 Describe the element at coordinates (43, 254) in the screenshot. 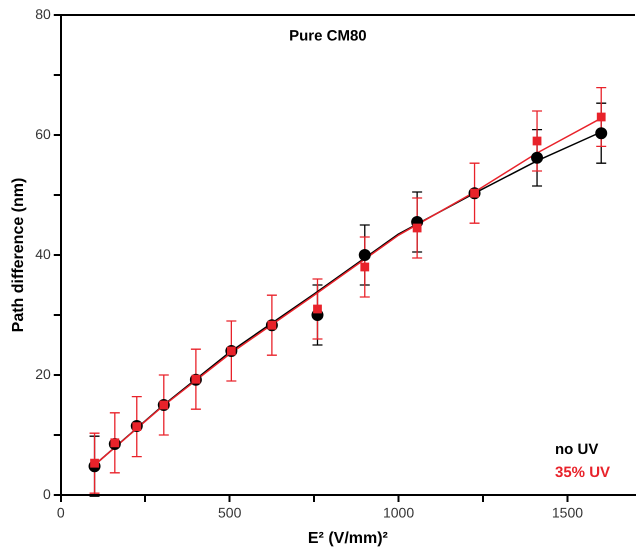

I see `y-tick-label: 40` at that location.